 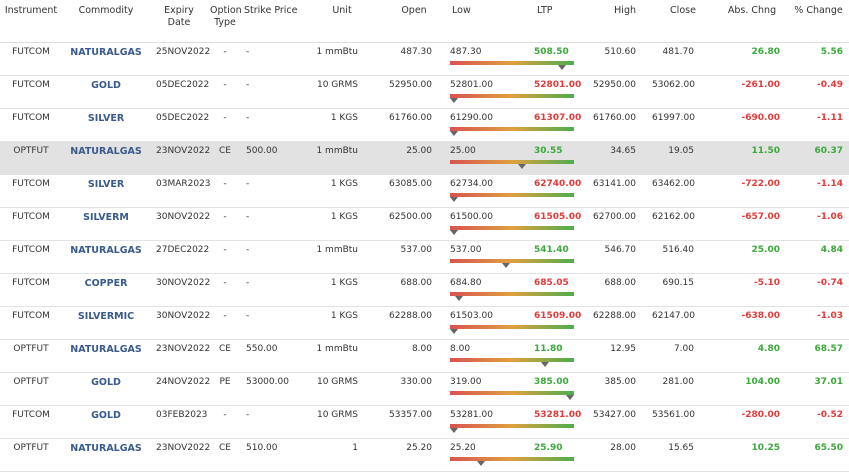 I want to click on pct-change-cell: 37.01, so click(x=818, y=389).